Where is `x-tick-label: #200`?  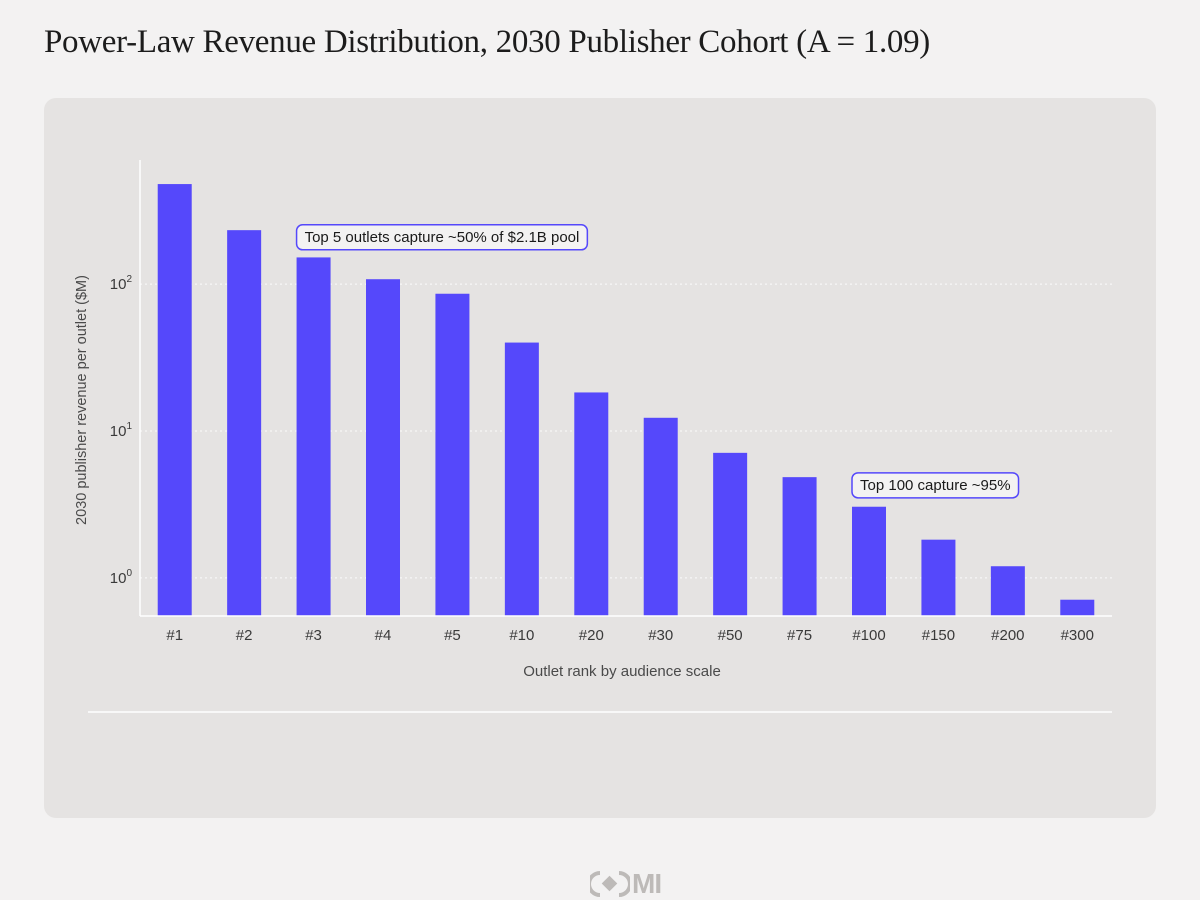 x-tick-label: #200 is located at coordinates (1007, 635).